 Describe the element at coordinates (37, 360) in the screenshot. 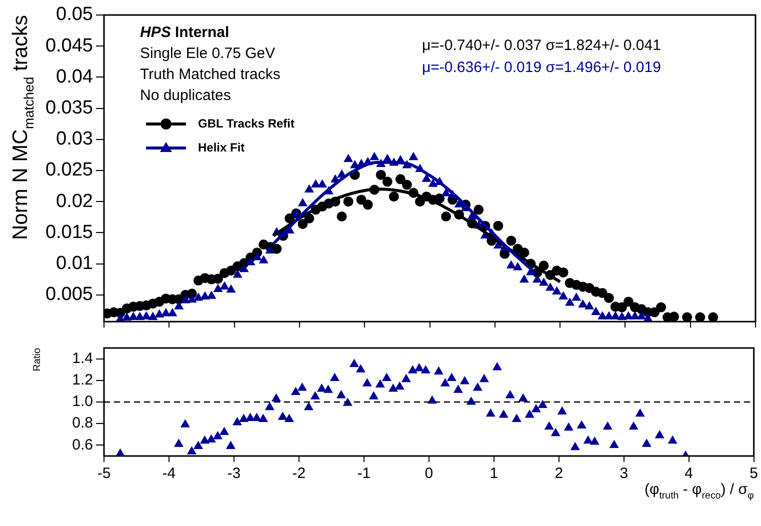

I see `y-axis-title: Ratio` at that location.